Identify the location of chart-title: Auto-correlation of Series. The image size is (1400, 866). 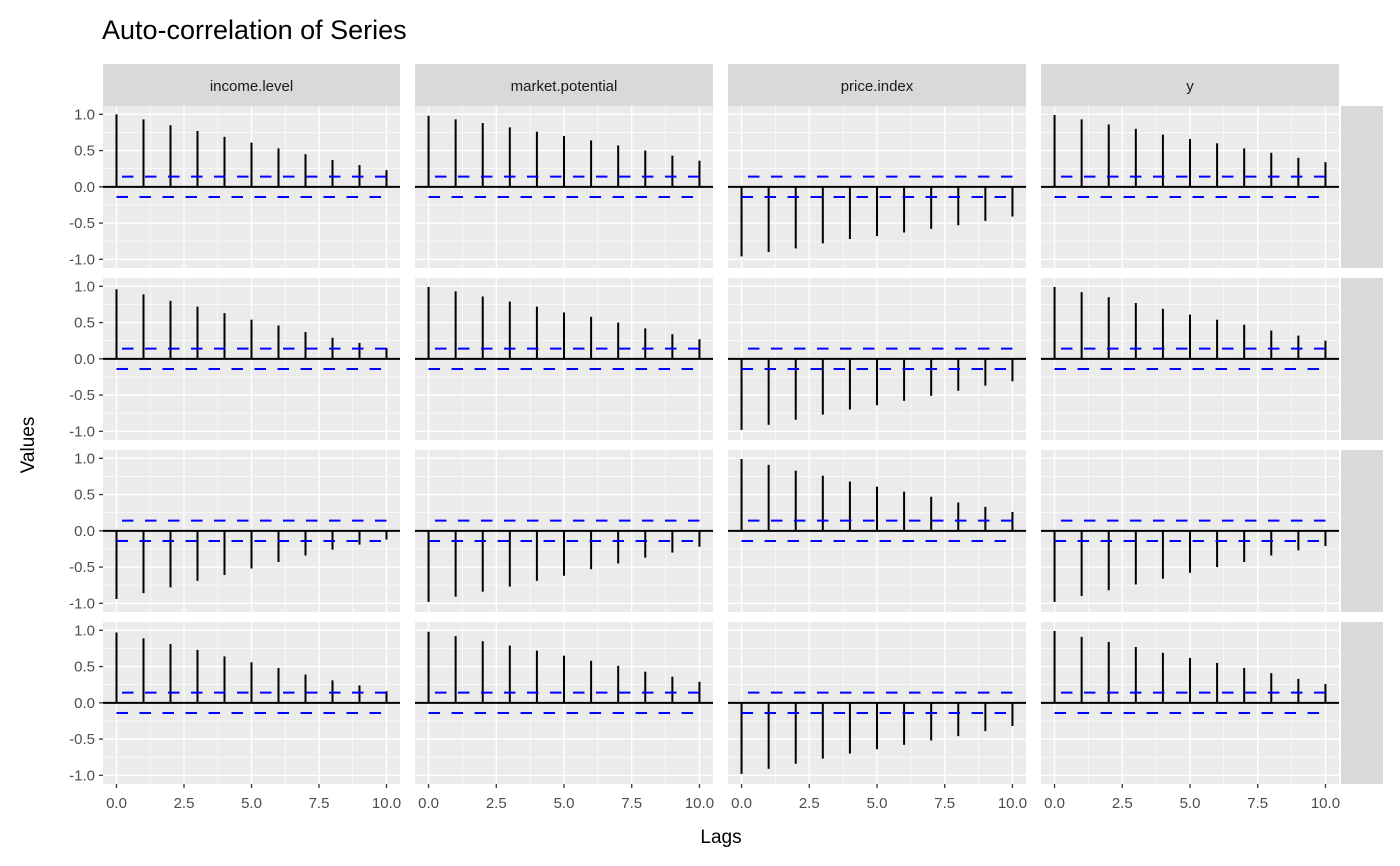
(254, 30).